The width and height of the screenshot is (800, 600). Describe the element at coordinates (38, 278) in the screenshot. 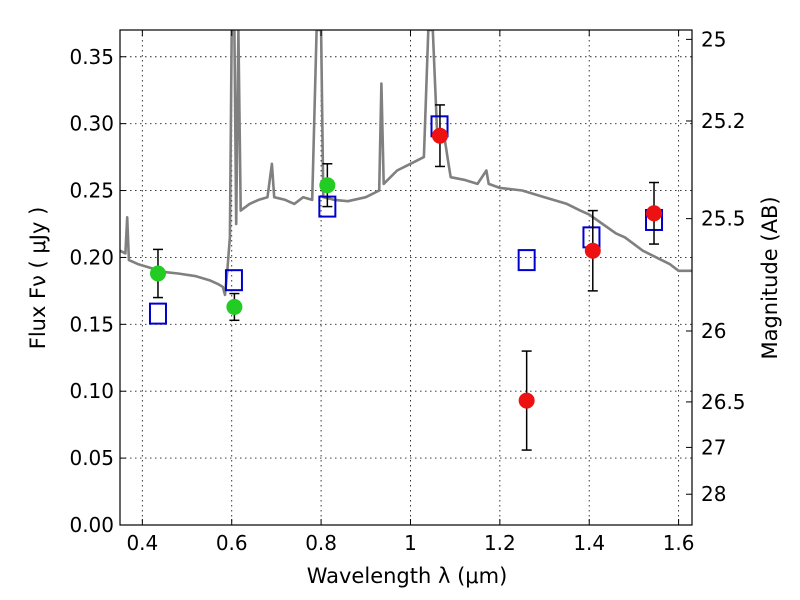

I see `y-axis-label: Flux Fν ( μJy )` at that location.